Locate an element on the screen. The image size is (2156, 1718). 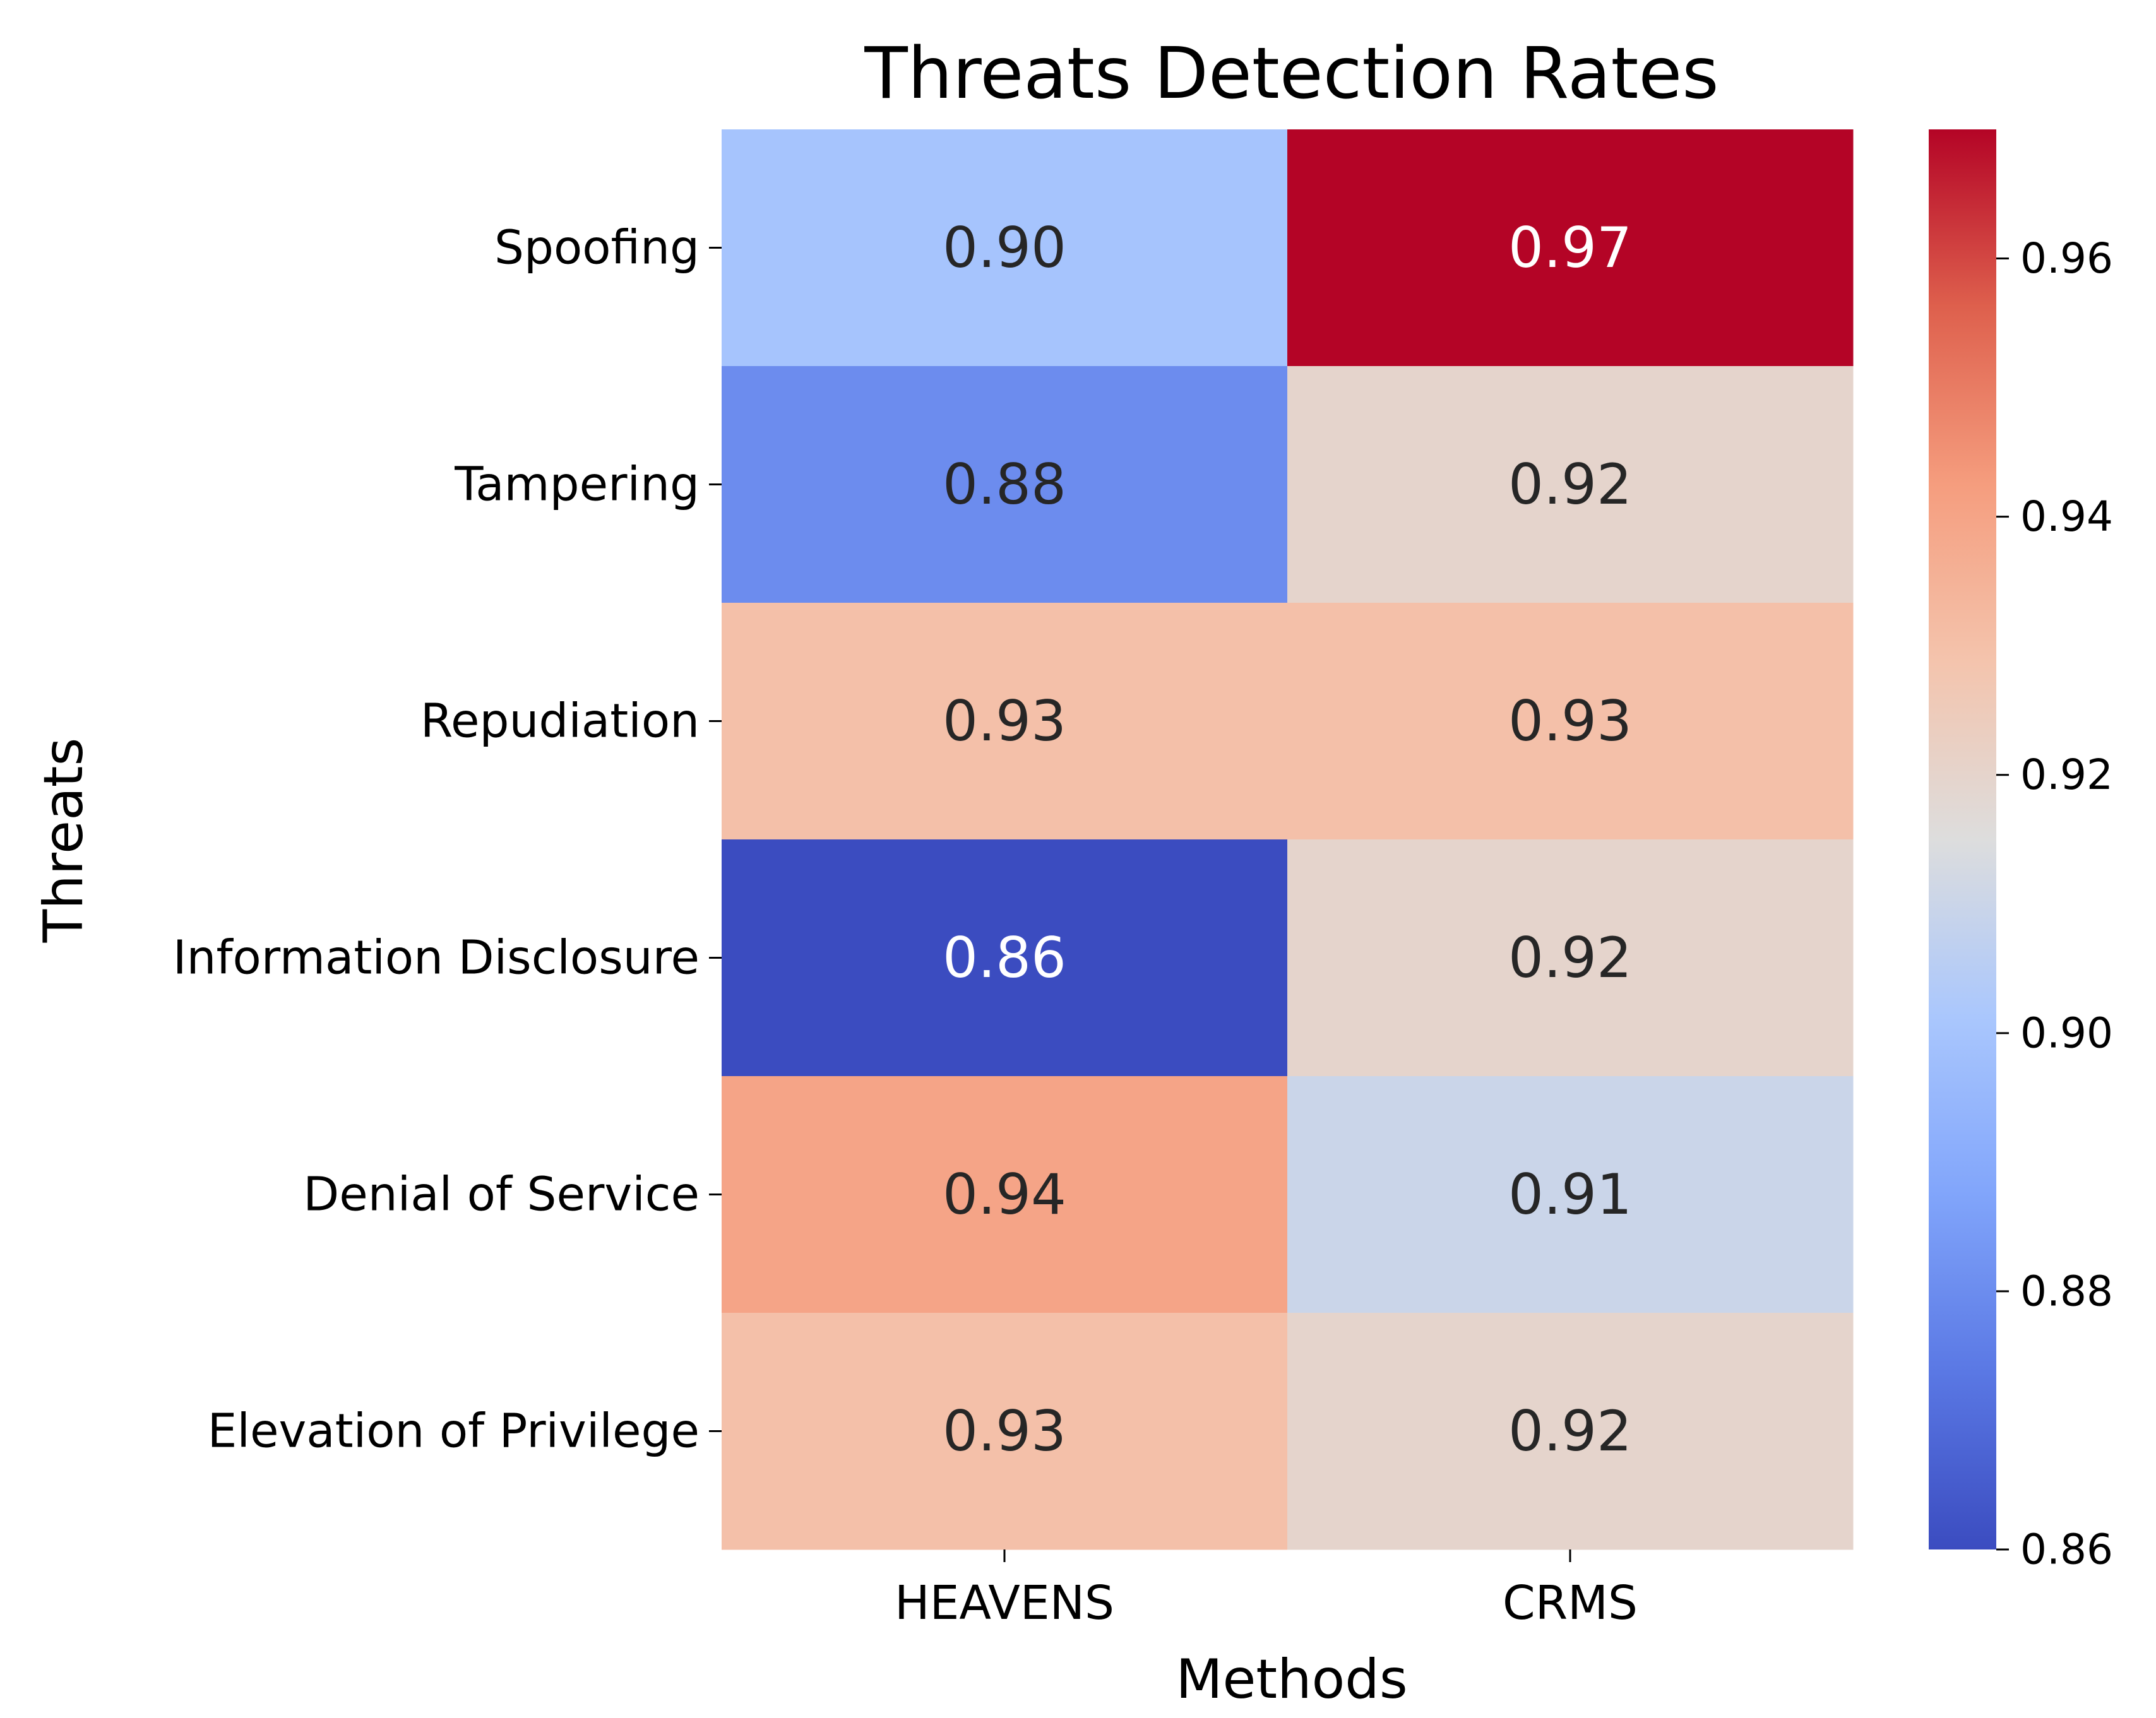
cell-value-label: 0.90 is located at coordinates (1004, 247).